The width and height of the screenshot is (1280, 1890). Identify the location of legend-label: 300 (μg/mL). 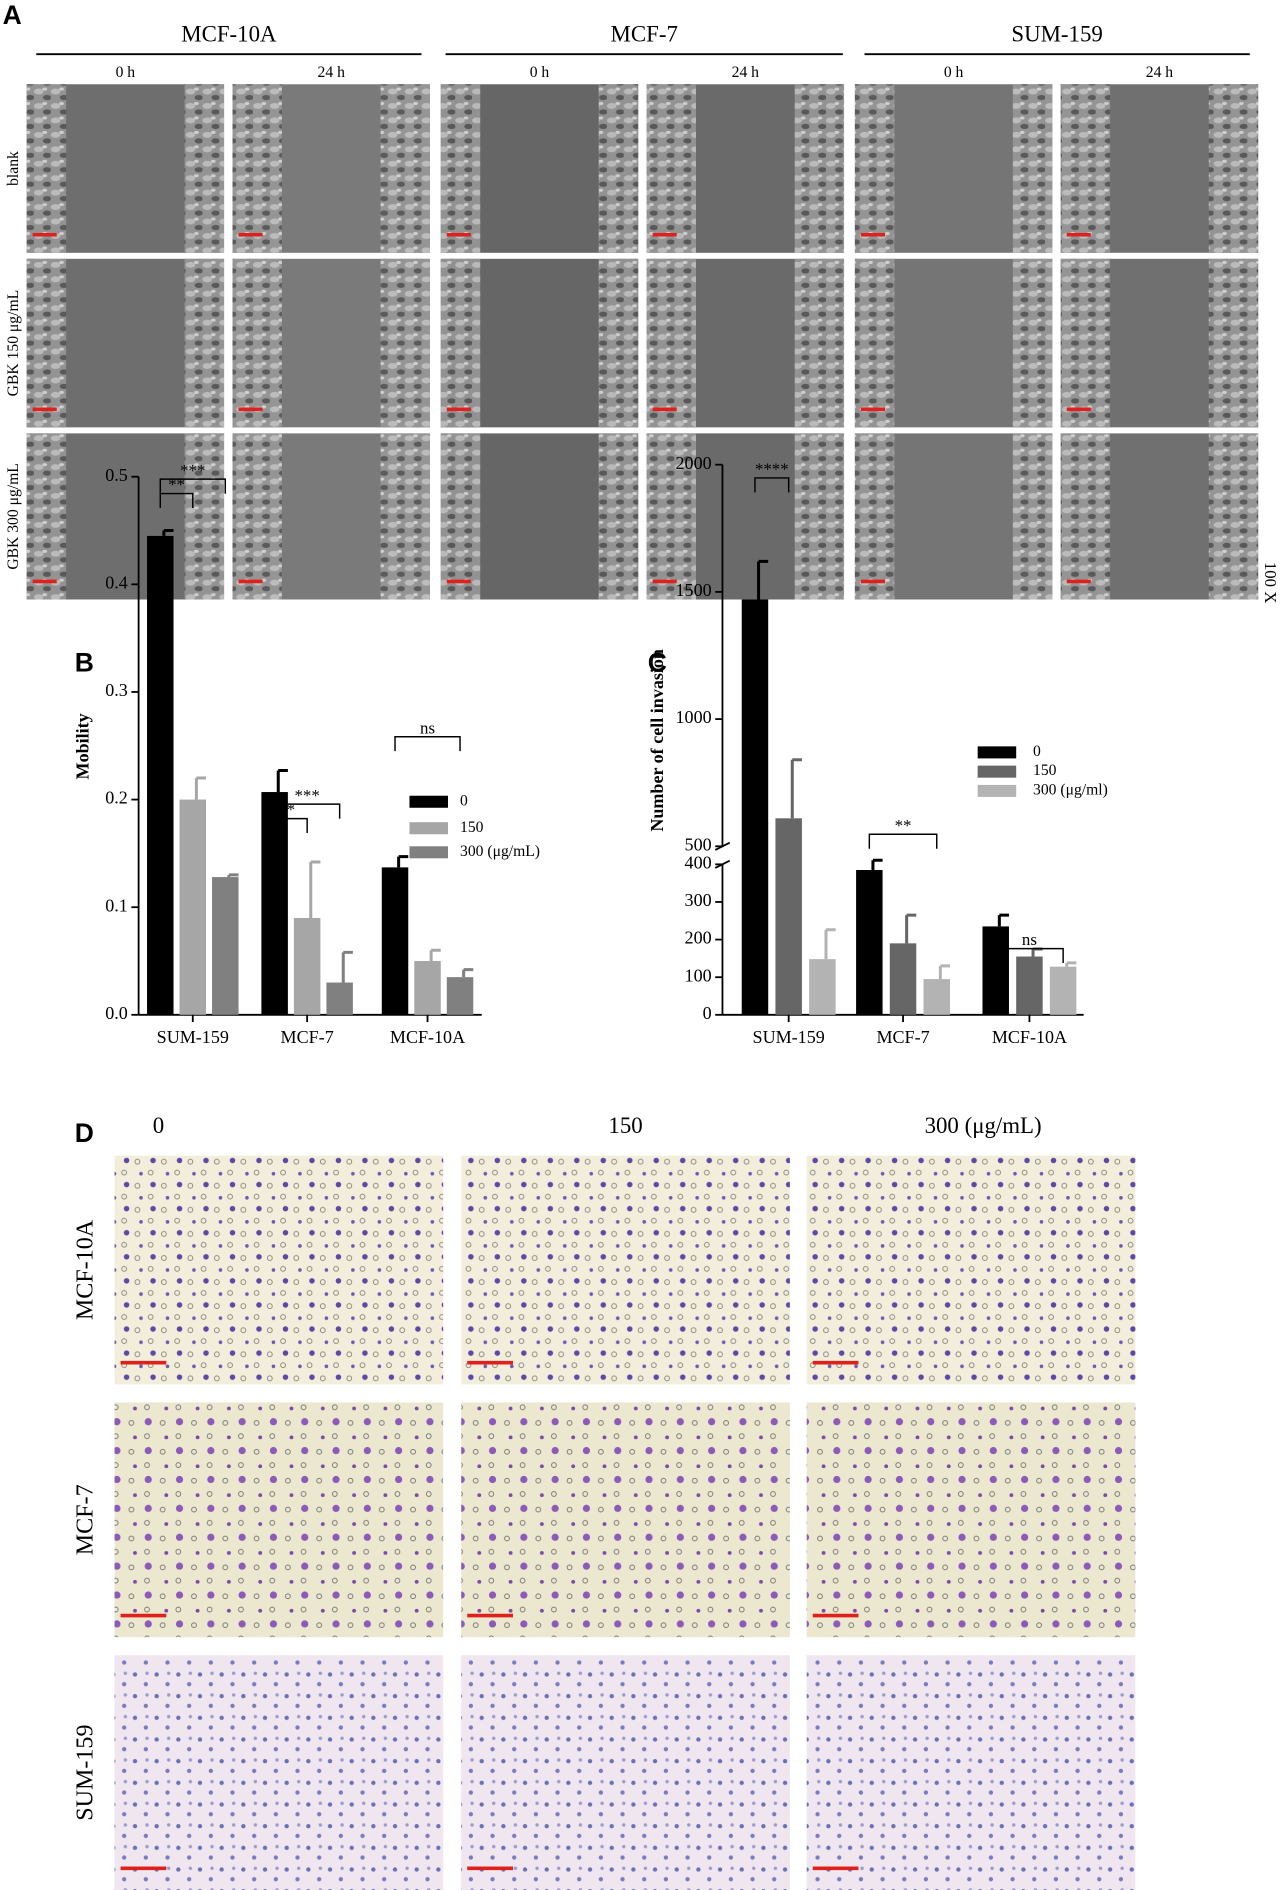
(500, 851).